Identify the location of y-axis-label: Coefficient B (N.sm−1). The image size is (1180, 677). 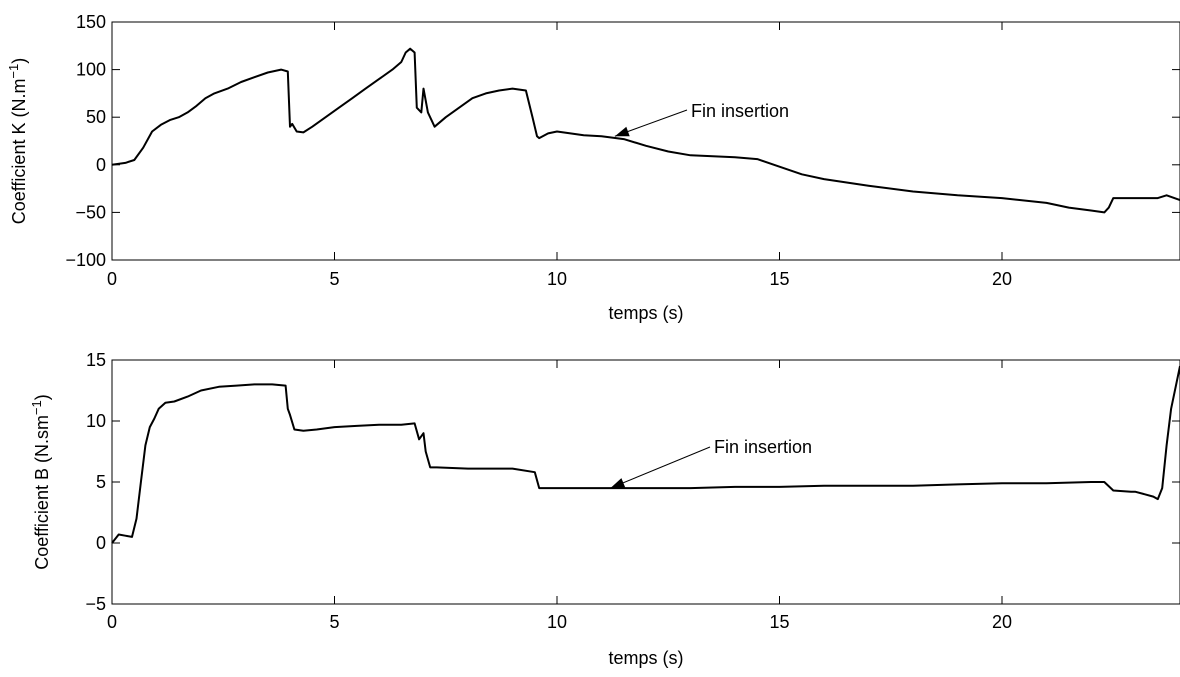
(40, 482).